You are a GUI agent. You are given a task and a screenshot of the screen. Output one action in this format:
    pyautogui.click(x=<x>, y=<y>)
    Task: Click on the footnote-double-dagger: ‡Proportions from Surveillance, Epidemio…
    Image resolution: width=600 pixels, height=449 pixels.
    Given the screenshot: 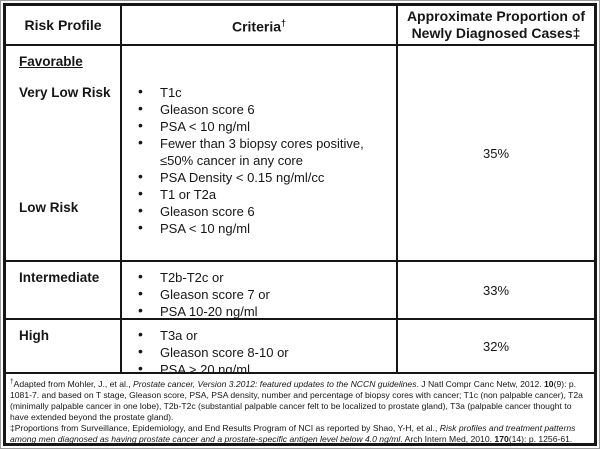 What is the action you would take?
    pyautogui.click(x=293, y=432)
    